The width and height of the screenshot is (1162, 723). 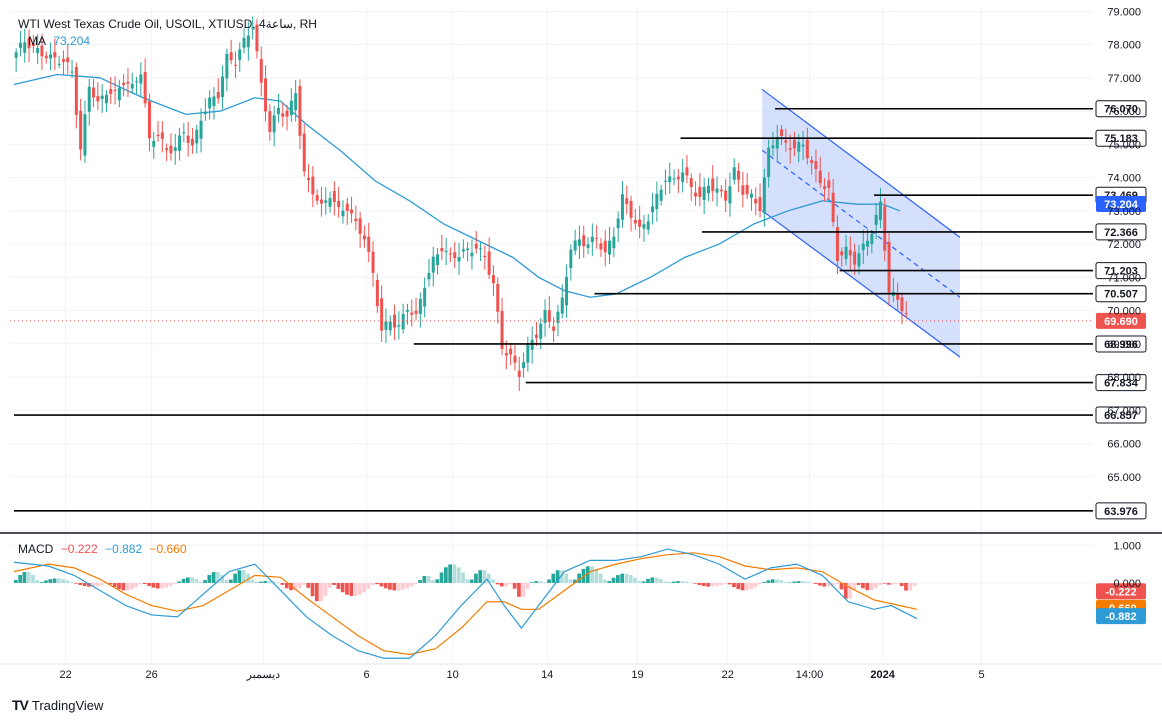 What do you see at coordinates (1124, 278) in the screenshot?
I see `price-tick-label: 71.000` at bounding box center [1124, 278].